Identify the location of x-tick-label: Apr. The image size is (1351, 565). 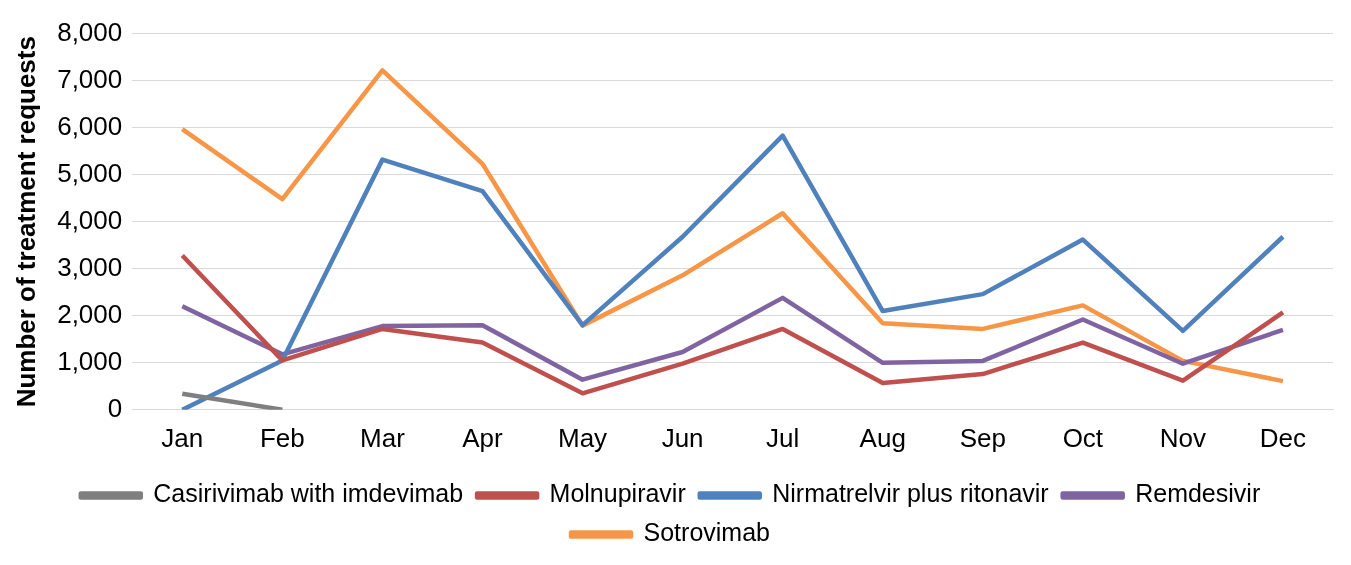
(483, 437).